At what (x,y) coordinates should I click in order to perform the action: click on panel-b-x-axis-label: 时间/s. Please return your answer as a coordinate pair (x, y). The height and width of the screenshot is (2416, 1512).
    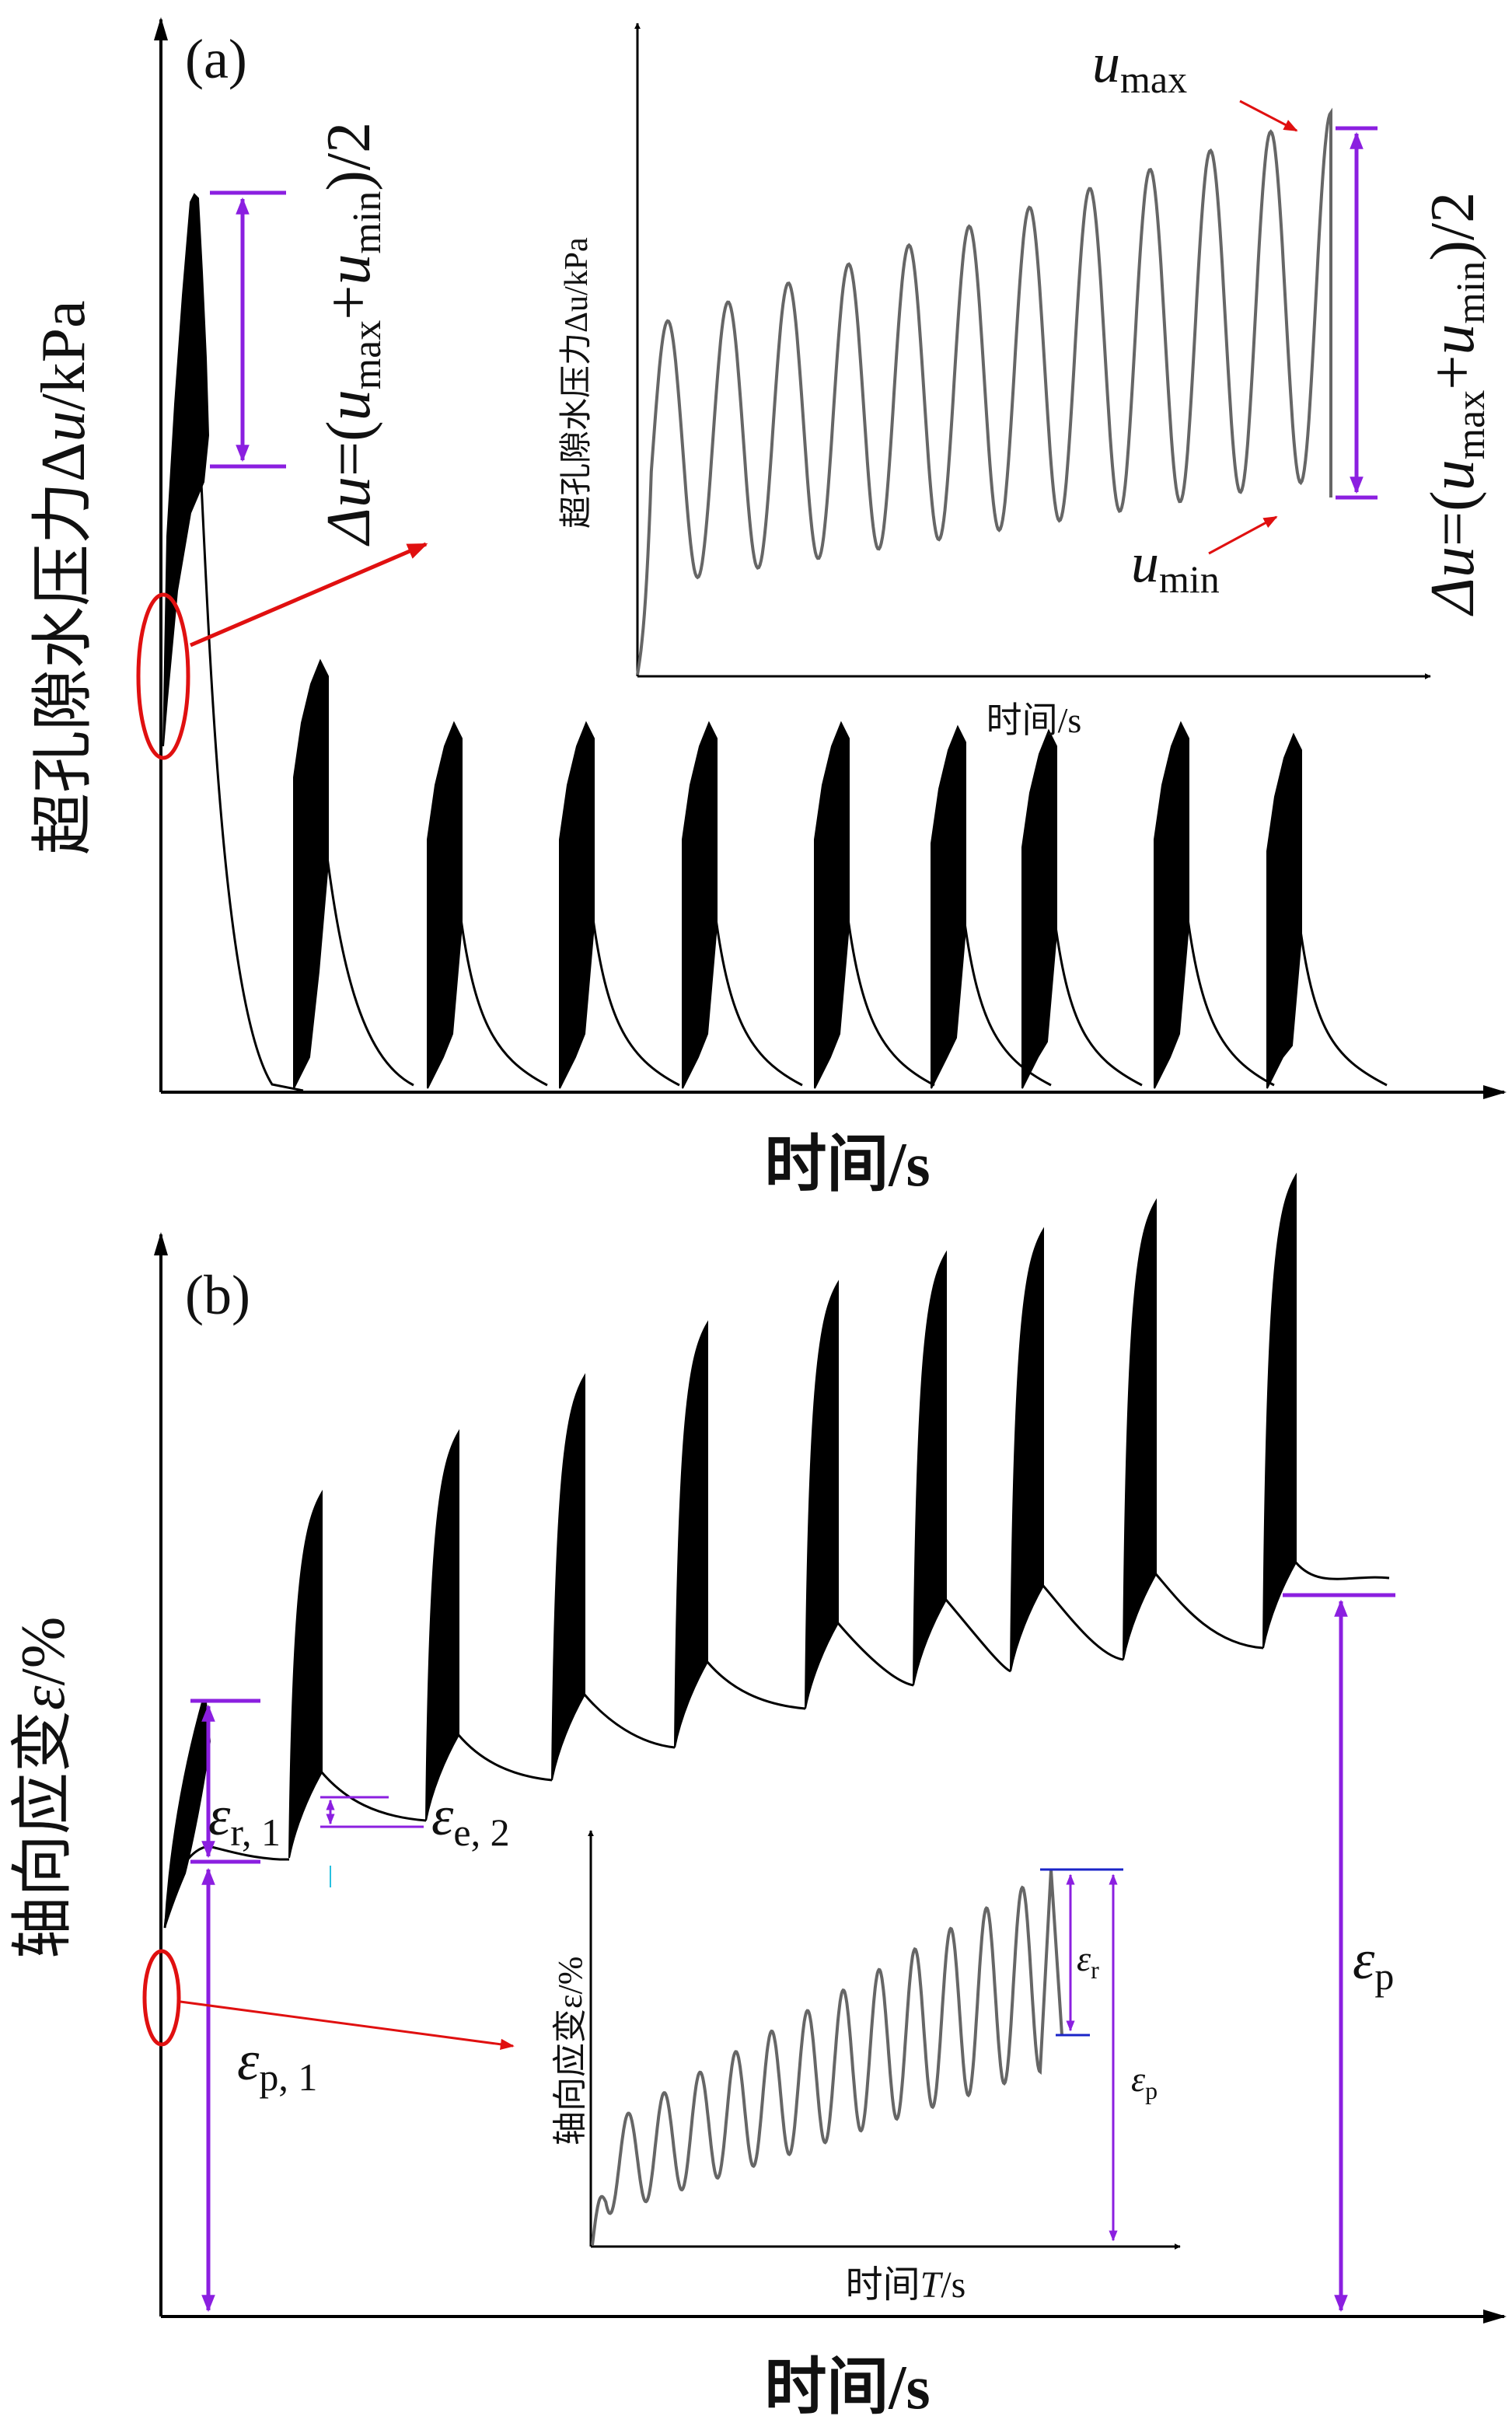
    Looking at the image, I should click on (847, 2385).